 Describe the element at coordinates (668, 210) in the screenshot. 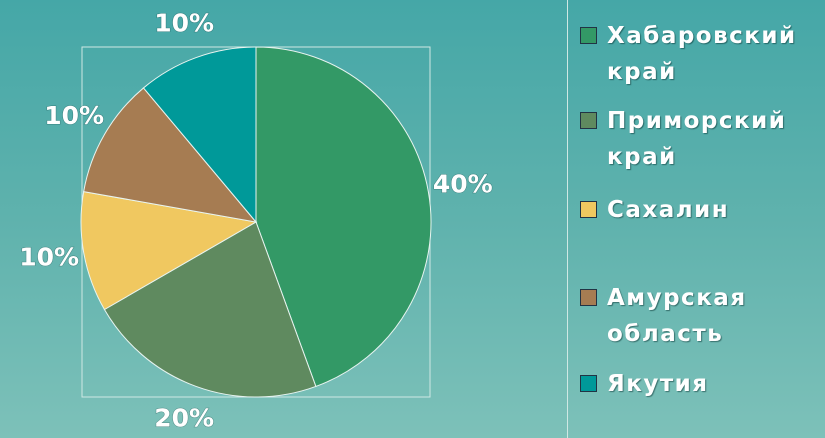

I see `legend-label: Сахалин` at that location.